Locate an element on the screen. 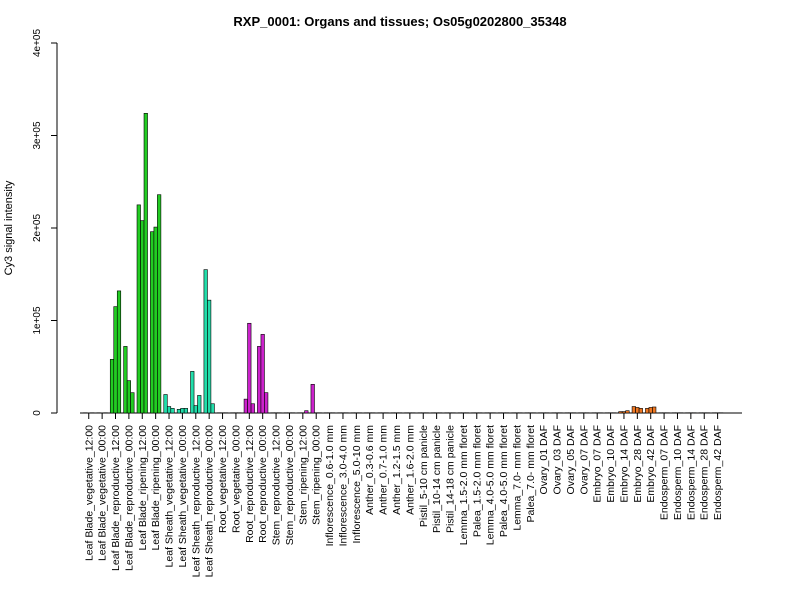 The image size is (800, 605). x-category-label: Embryo_10 DAF is located at coordinates (611, 464).